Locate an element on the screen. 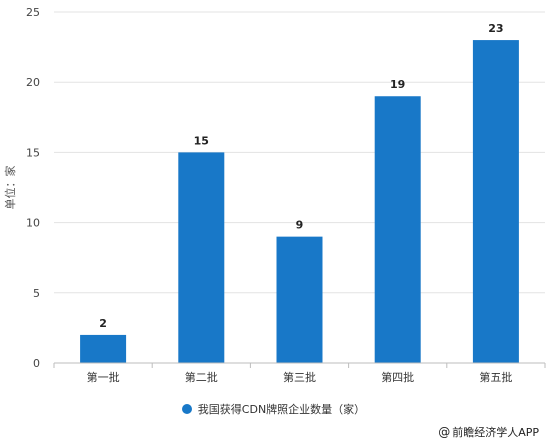 The image size is (547, 445). source-credit: @ 前瞻经济学人APP is located at coordinates (488, 432).